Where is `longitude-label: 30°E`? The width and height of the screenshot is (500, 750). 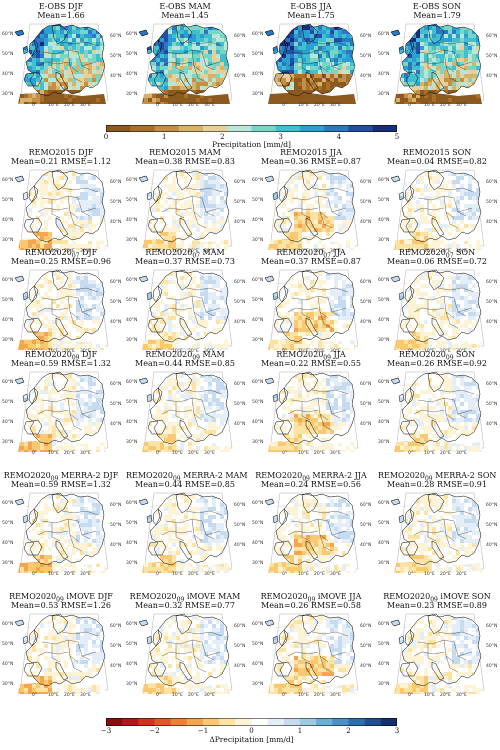
longitude-label: 30°E is located at coordinates (335, 105).